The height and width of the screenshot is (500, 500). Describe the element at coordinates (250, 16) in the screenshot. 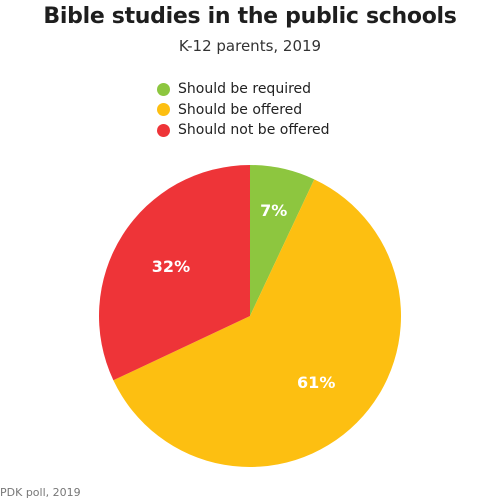

I see `chart-title: Bible studies in the public schools` at that location.